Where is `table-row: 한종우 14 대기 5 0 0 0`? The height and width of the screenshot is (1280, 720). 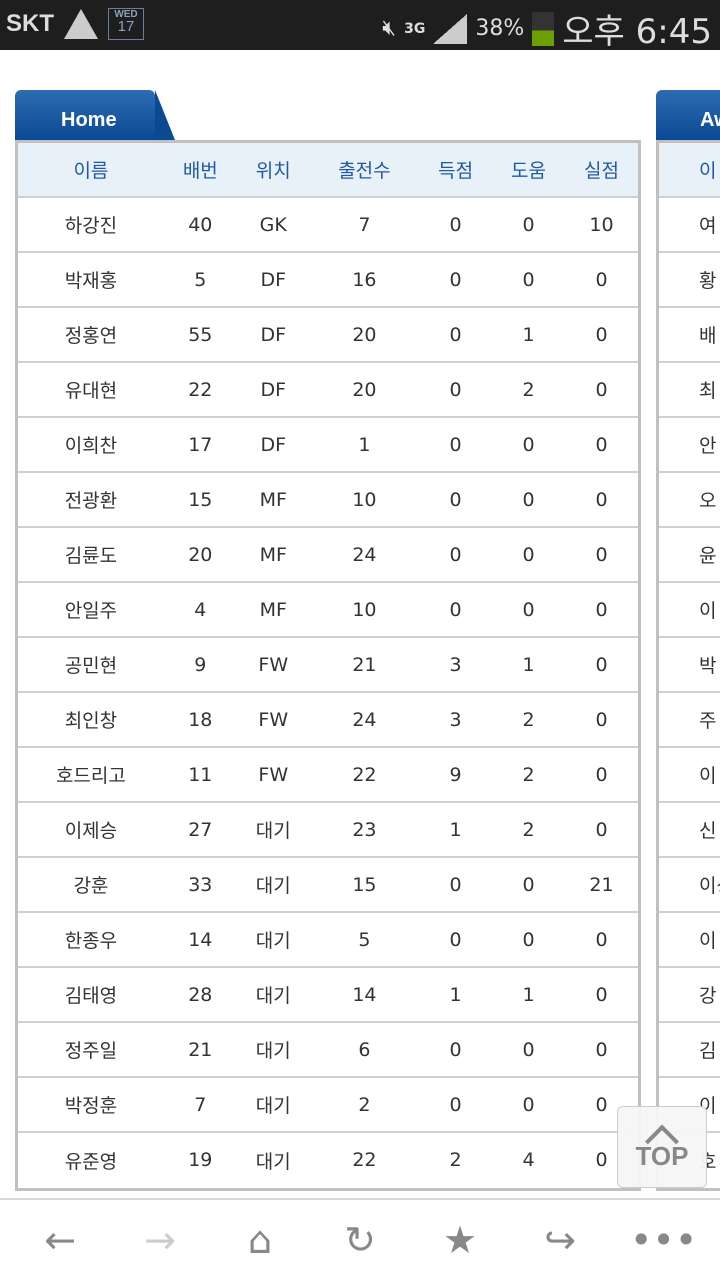
table-row: 한종우 14 대기 5 0 0 0 is located at coordinates (328, 939).